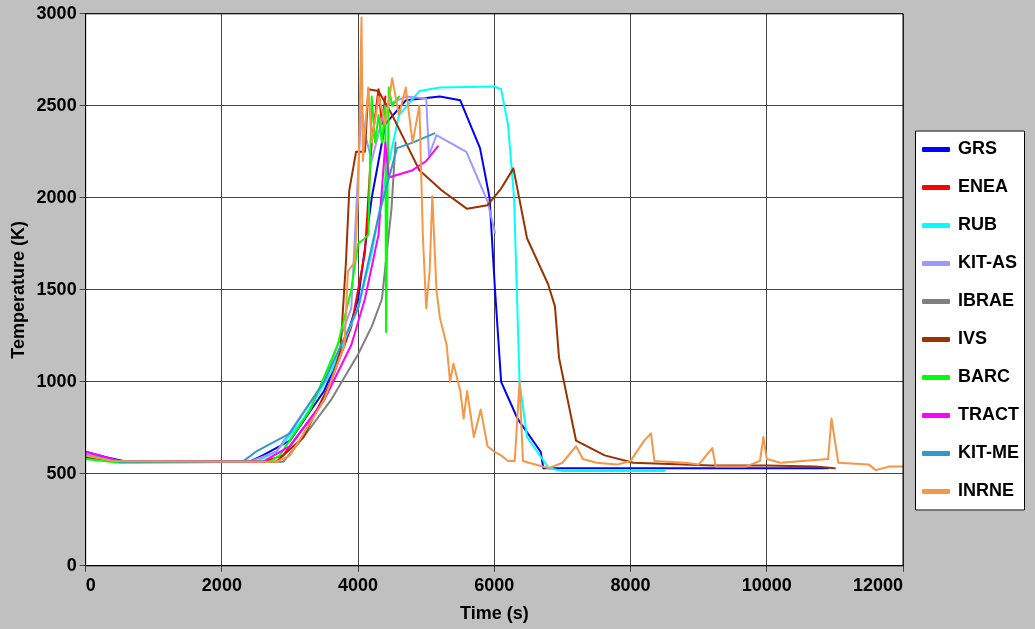  What do you see at coordinates (494, 613) in the screenshot?
I see `x-axis-title: Time (s)` at bounding box center [494, 613].